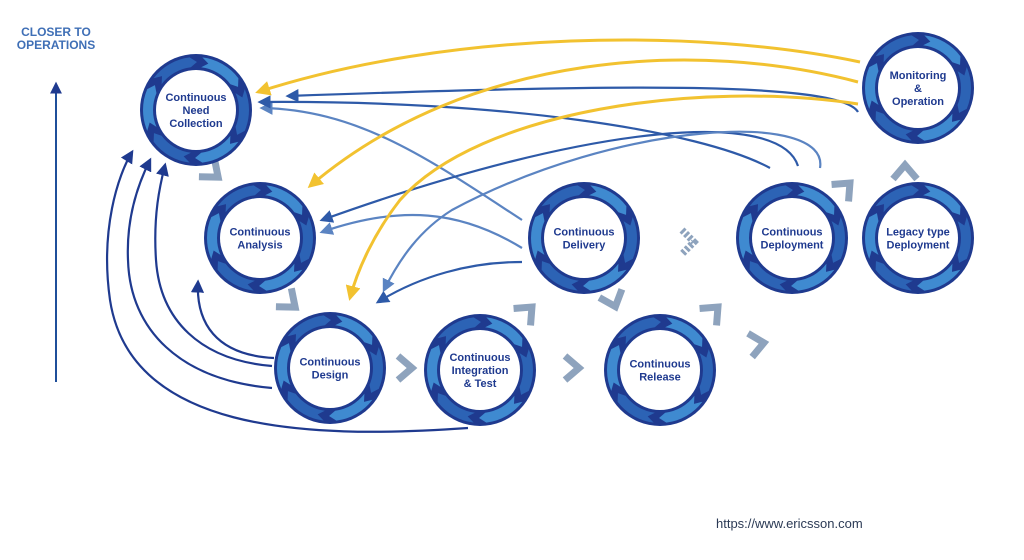 This screenshot has width=1024, height=560. Describe the element at coordinates (791, 233) in the screenshot. I see `stage-label-deployment: Continuous` at that location.